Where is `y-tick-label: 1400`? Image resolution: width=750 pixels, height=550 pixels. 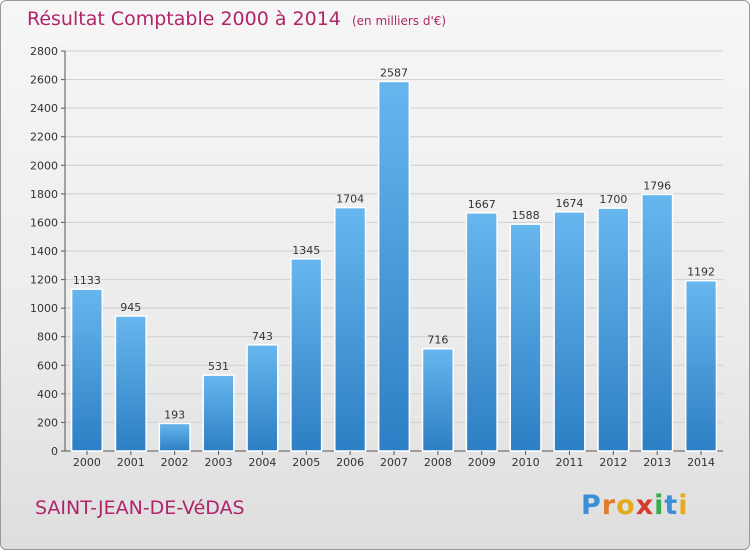 y-tick-label: 1400 is located at coordinates (44, 251).